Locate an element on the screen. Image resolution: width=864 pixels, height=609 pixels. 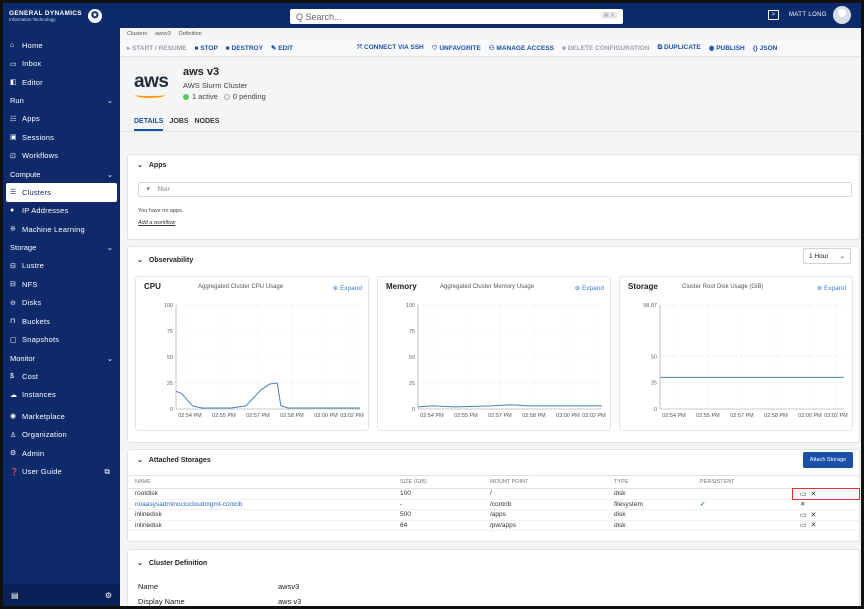
table-row: rootdisk 100 / disk ▭ ✕ is located at coordinates (494, 493).